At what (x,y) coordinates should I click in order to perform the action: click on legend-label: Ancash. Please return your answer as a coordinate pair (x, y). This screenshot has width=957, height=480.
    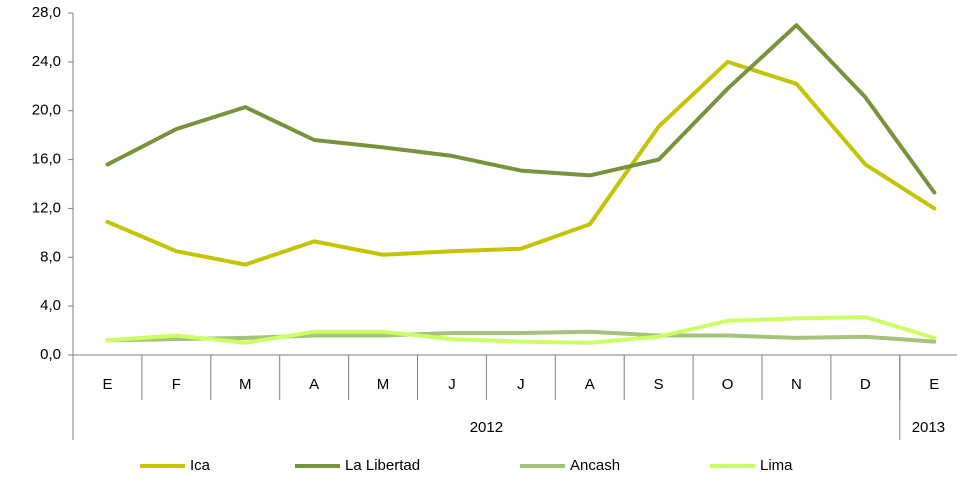
    Looking at the image, I should click on (595, 465).